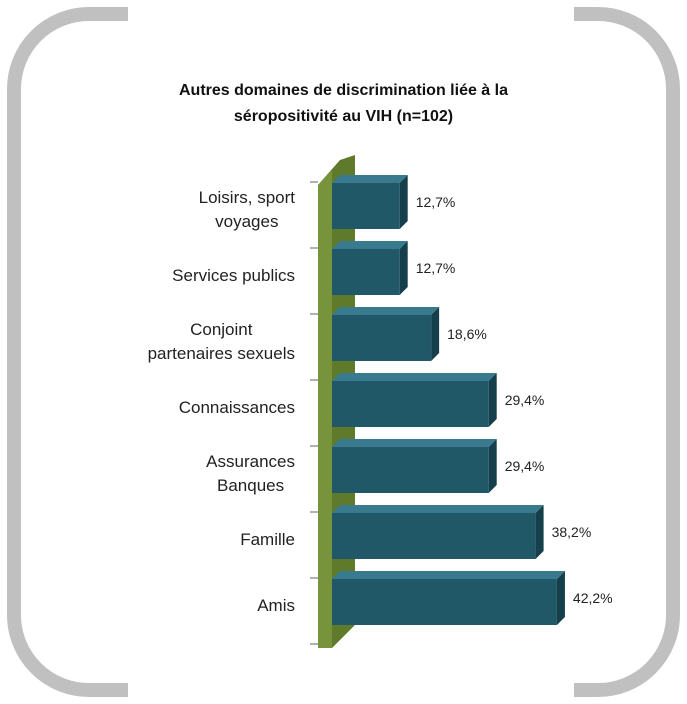  I want to click on value-label: 18,6%, so click(467, 334).